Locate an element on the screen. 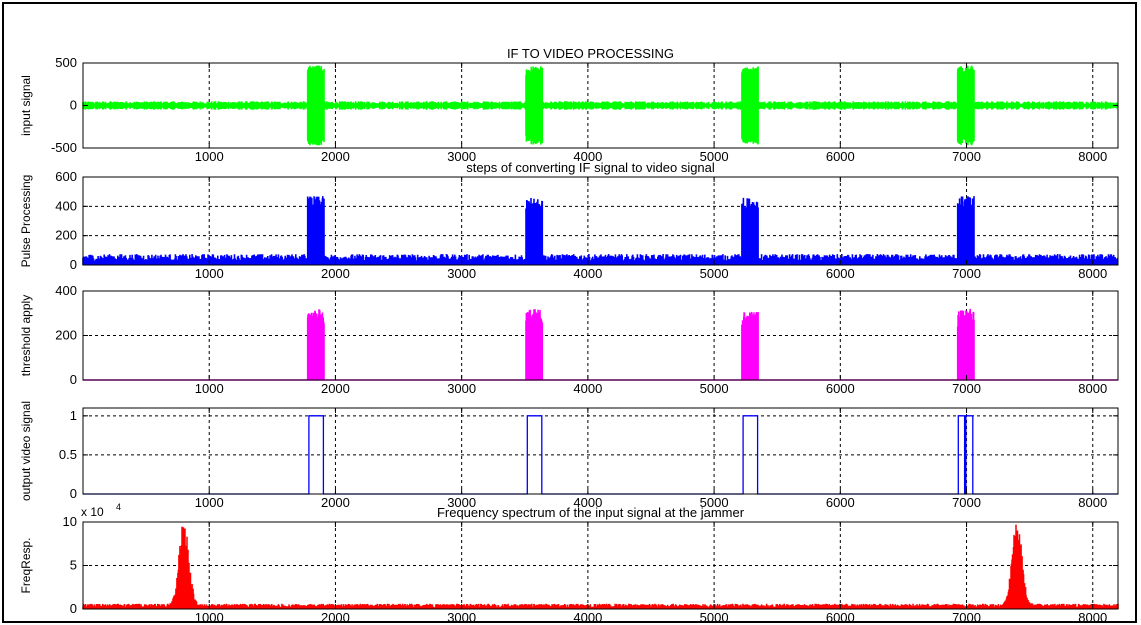 This screenshot has width=1141, height=625. y-tick-label: 0.5 is located at coordinates (68, 454).